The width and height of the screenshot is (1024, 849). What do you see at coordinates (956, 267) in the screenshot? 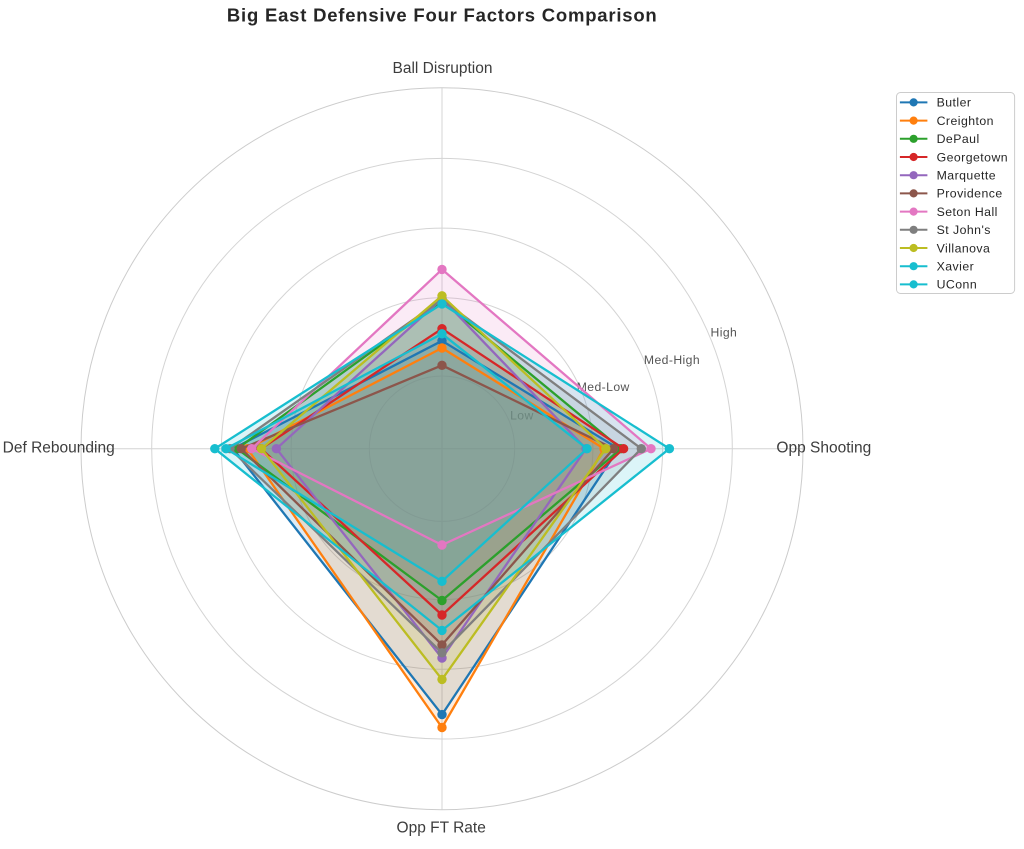
I see `svg-text: Xavier` at bounding box center [956, 267].